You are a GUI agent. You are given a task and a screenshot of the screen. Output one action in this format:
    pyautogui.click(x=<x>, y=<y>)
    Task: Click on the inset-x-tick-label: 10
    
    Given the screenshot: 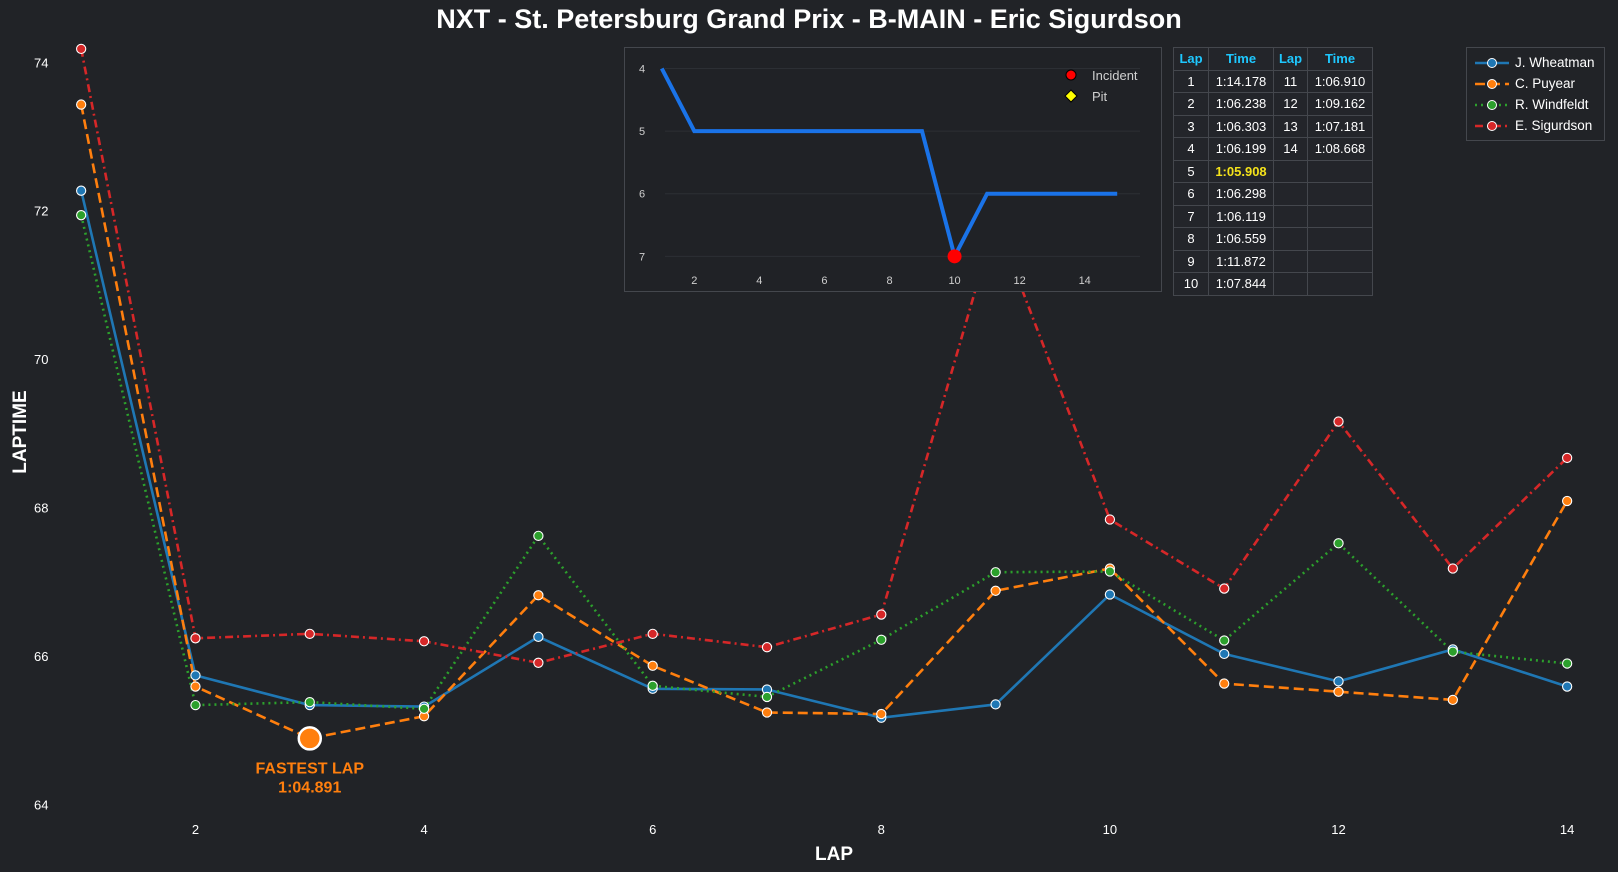 What is the action you would take?
    pyautogui.click(x=954, y=281)
    